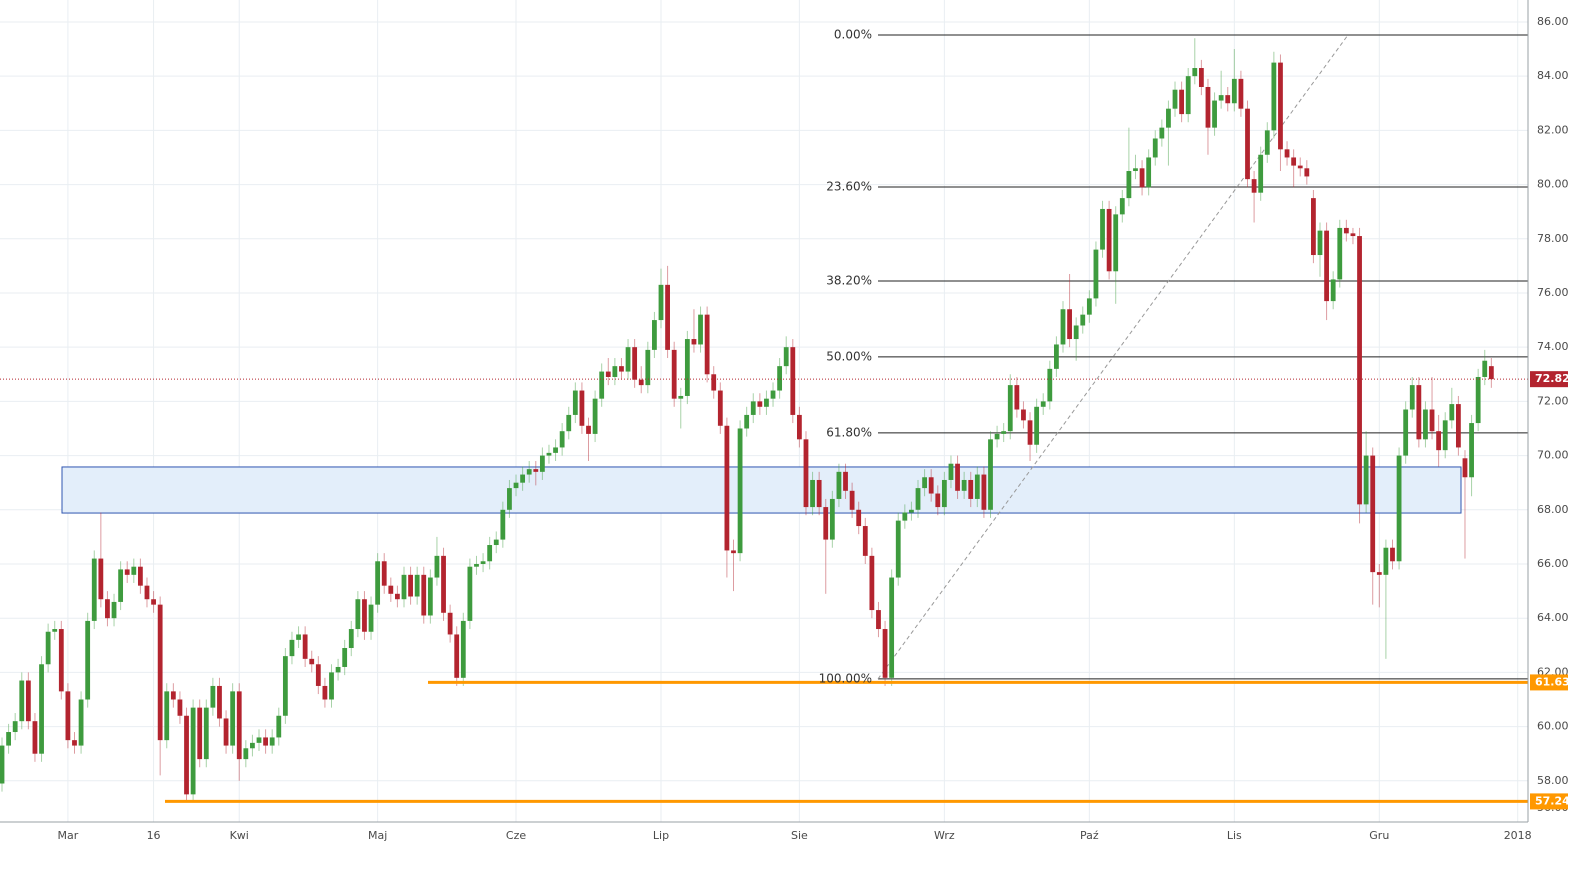 This screenshot has width=1592, height=885. I want to click on fib-label: 100.00%, so click(845, 678).